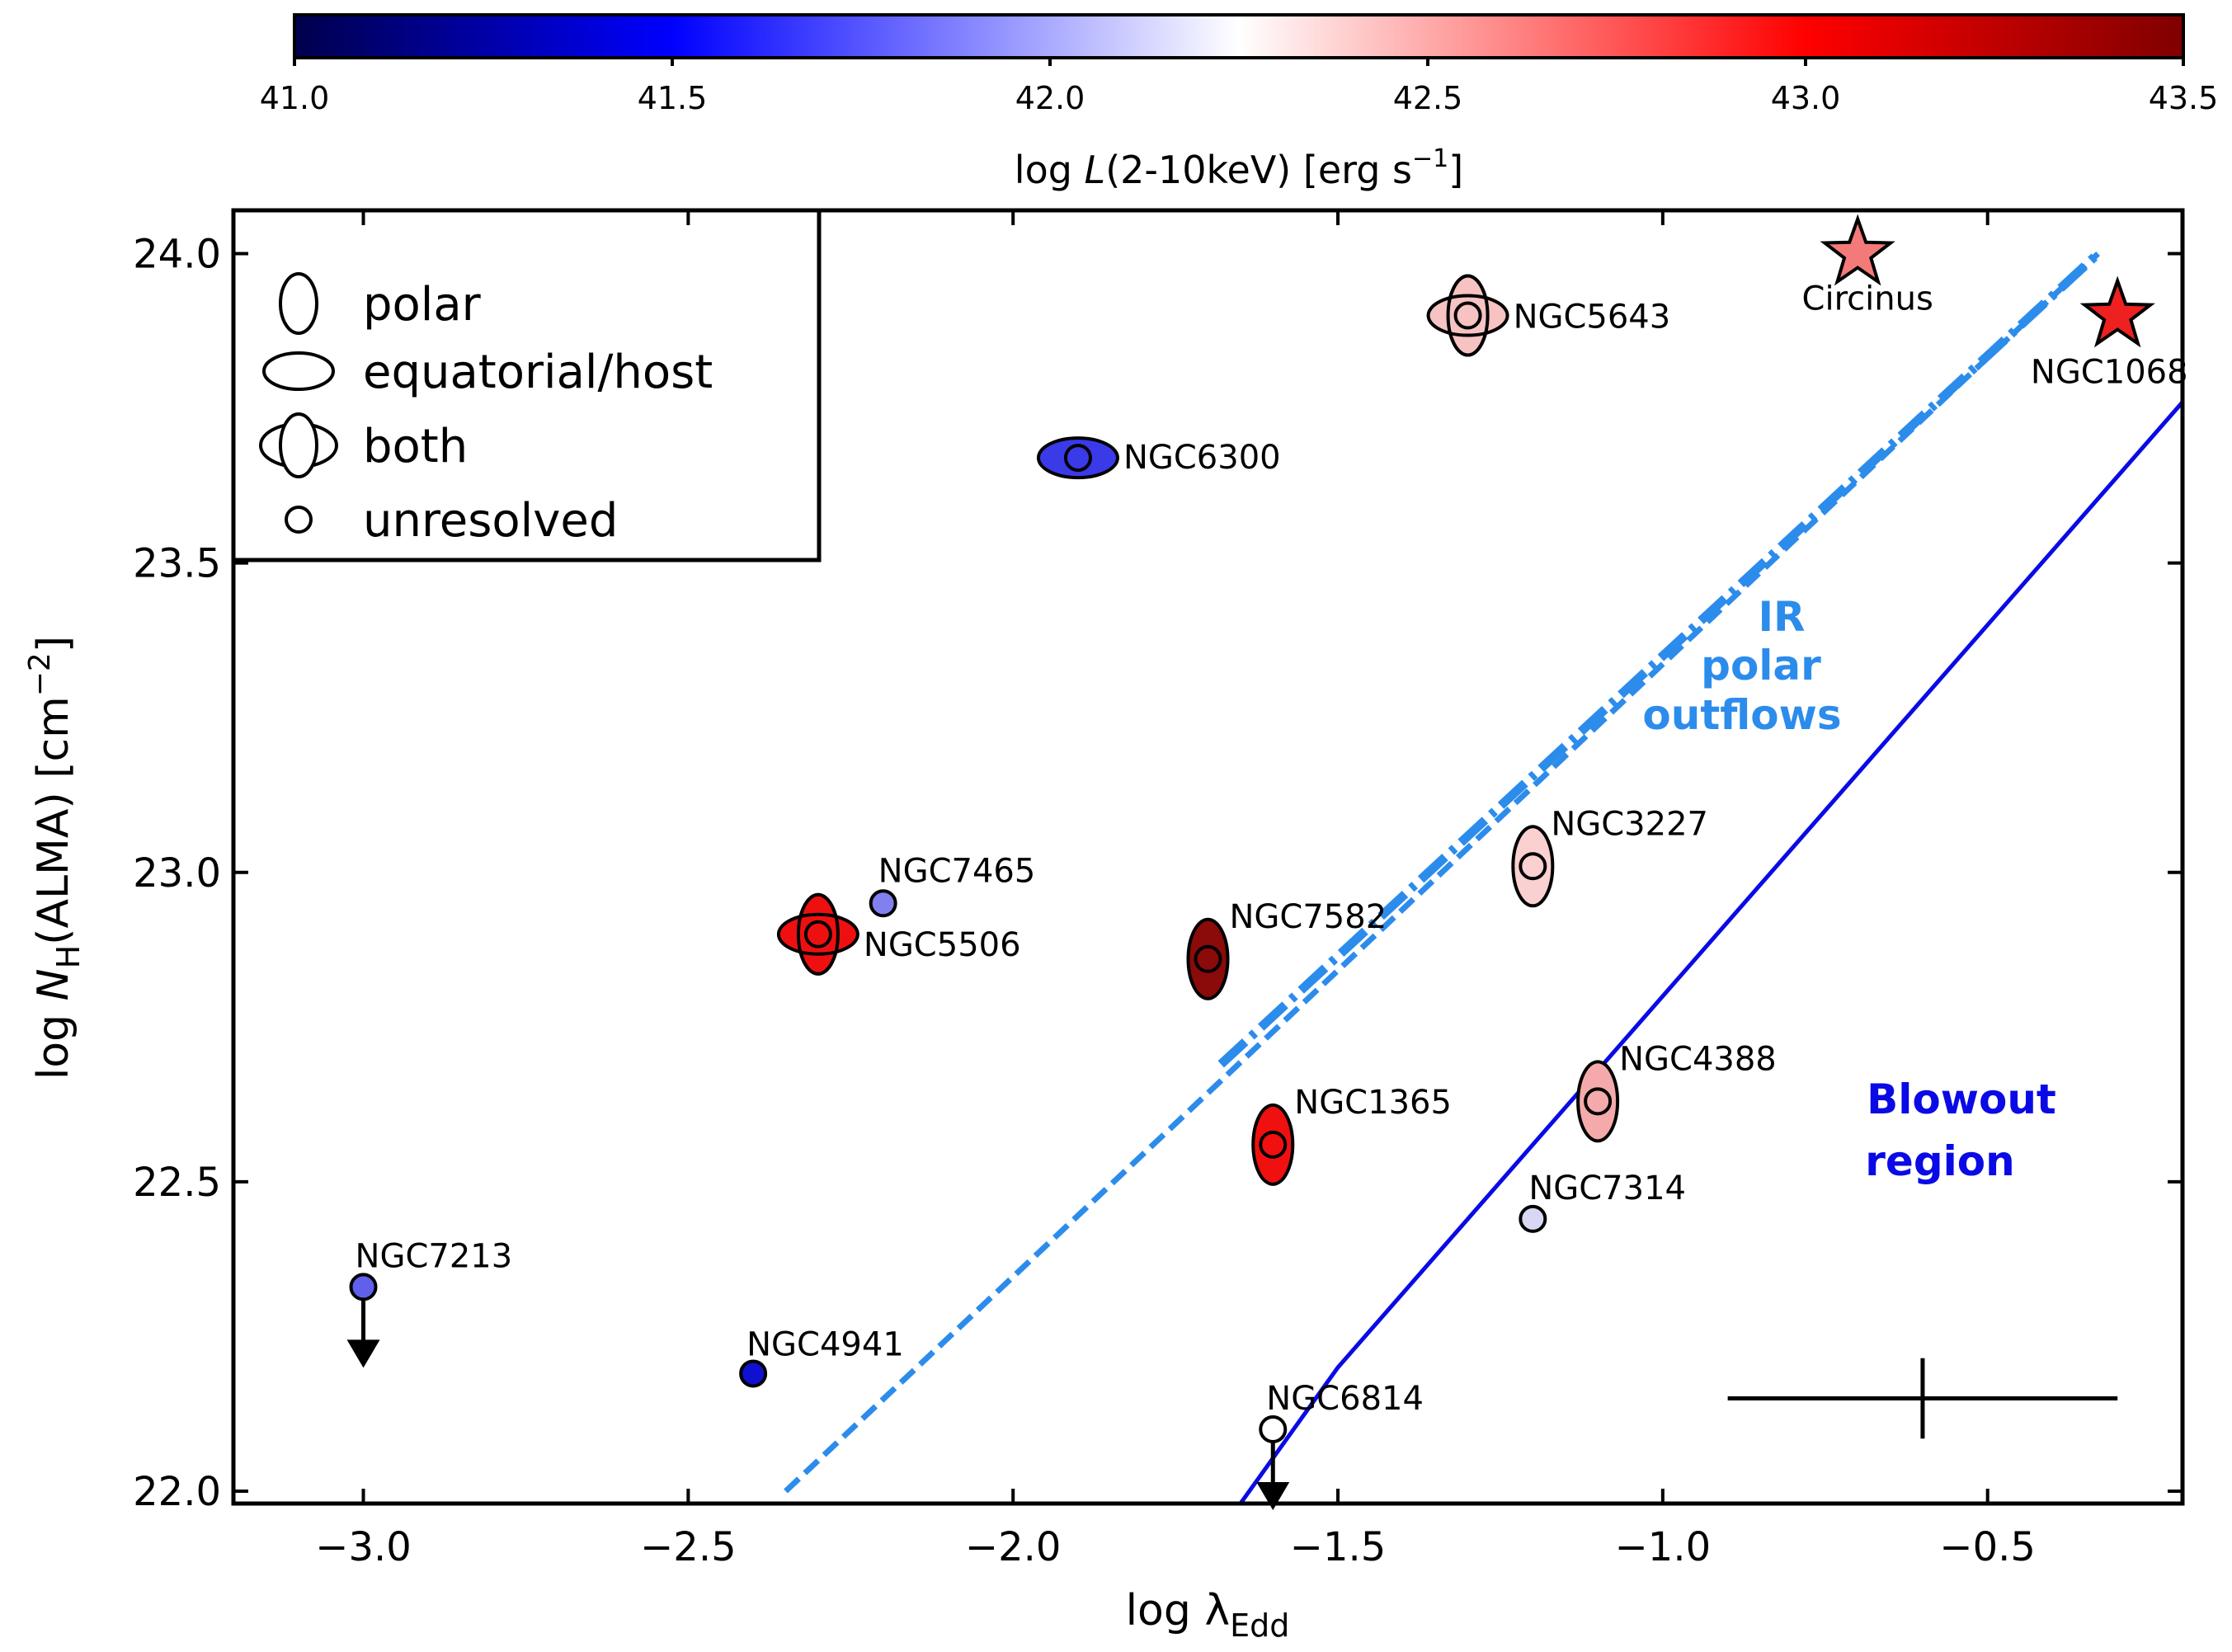 This screenshot has height=1652, width=2232. I want to click on legend-equatorial-ellipse, so click(298, 371).